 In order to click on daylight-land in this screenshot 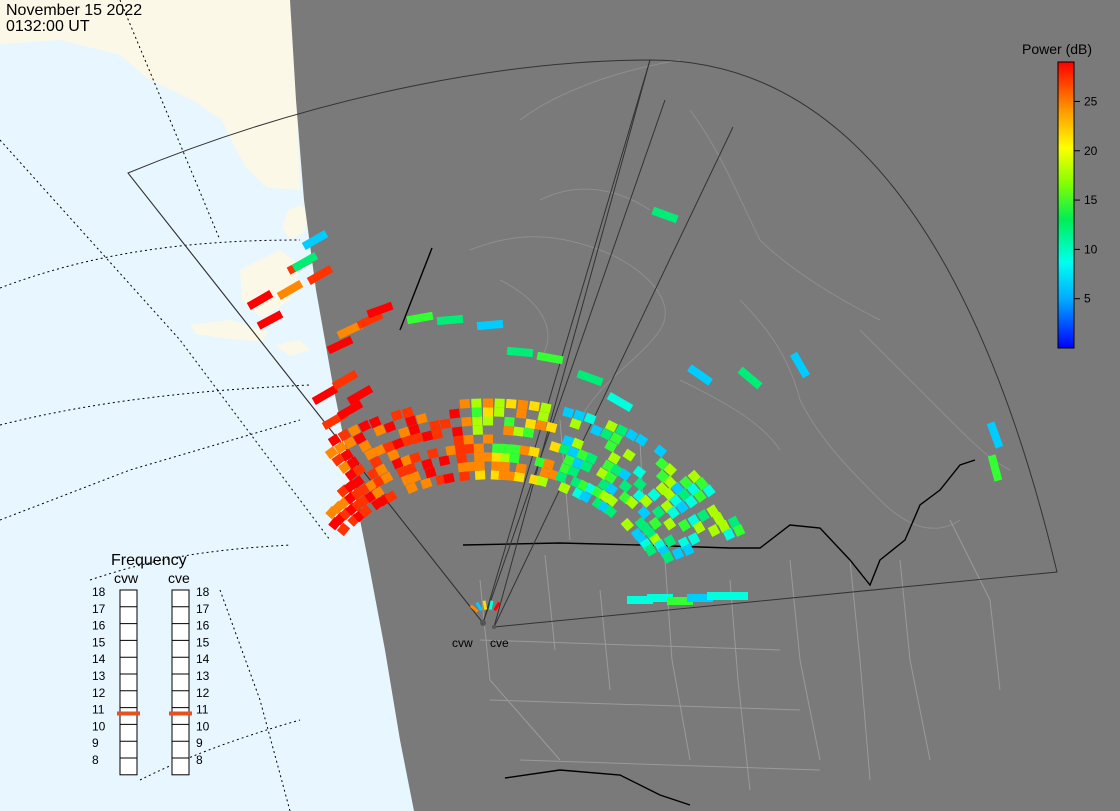, I will do `click(292, 348)`.